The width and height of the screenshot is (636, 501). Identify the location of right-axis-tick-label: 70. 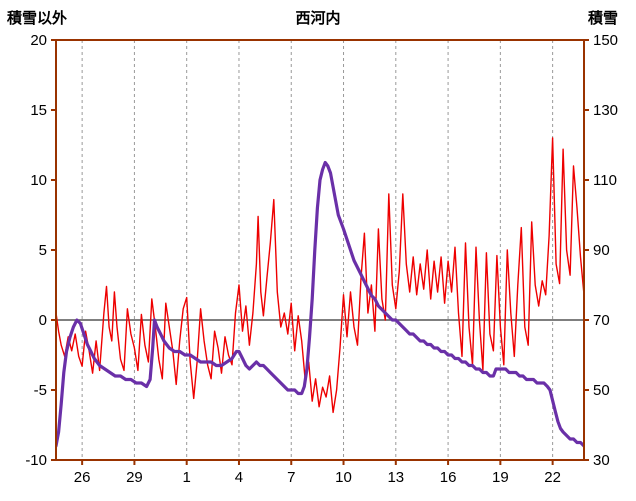
(601, 320).